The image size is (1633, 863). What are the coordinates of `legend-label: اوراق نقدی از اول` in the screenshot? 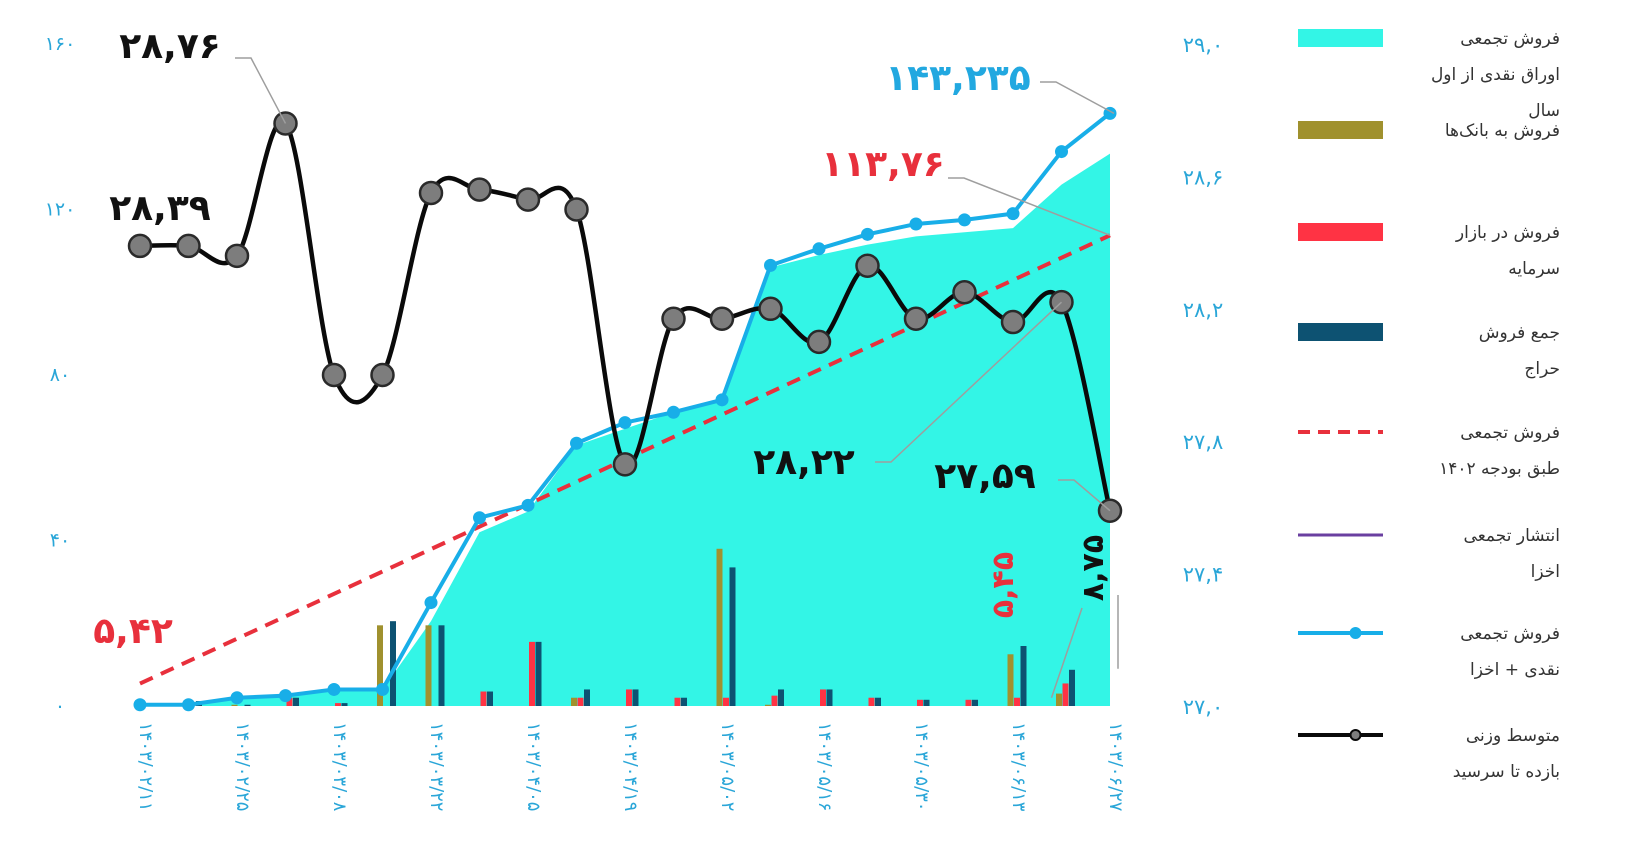 It's located at (1495, 75).